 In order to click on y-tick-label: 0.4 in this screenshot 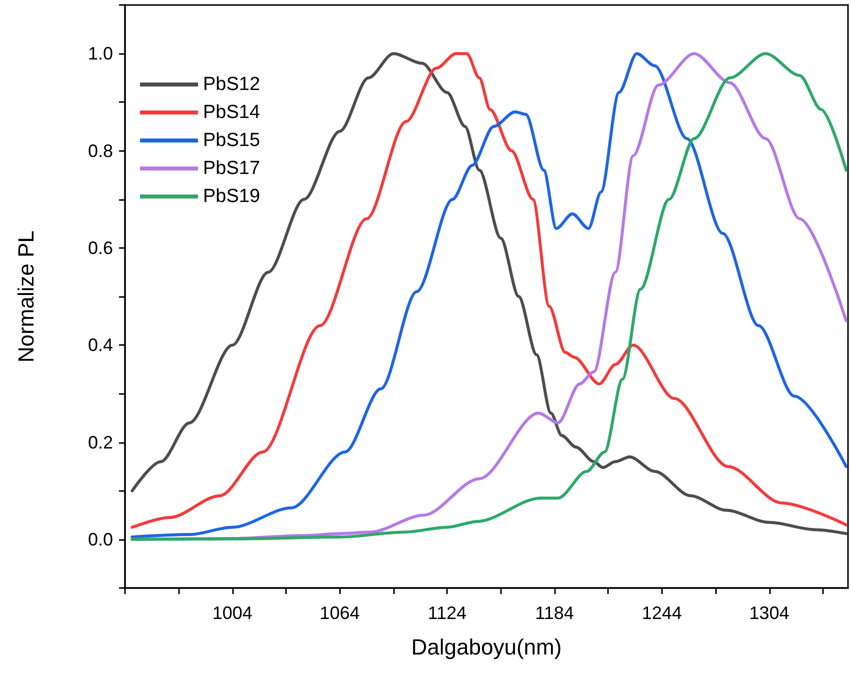, I will do `click(100, 345)`.